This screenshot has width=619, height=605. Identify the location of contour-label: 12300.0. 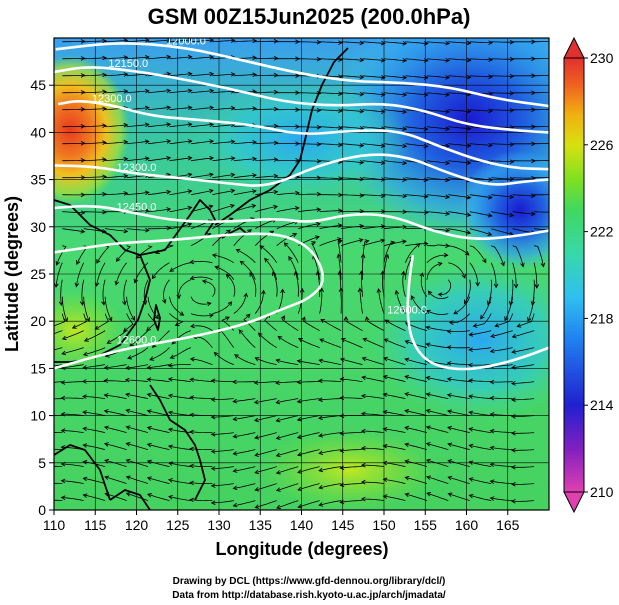
(112, 99).